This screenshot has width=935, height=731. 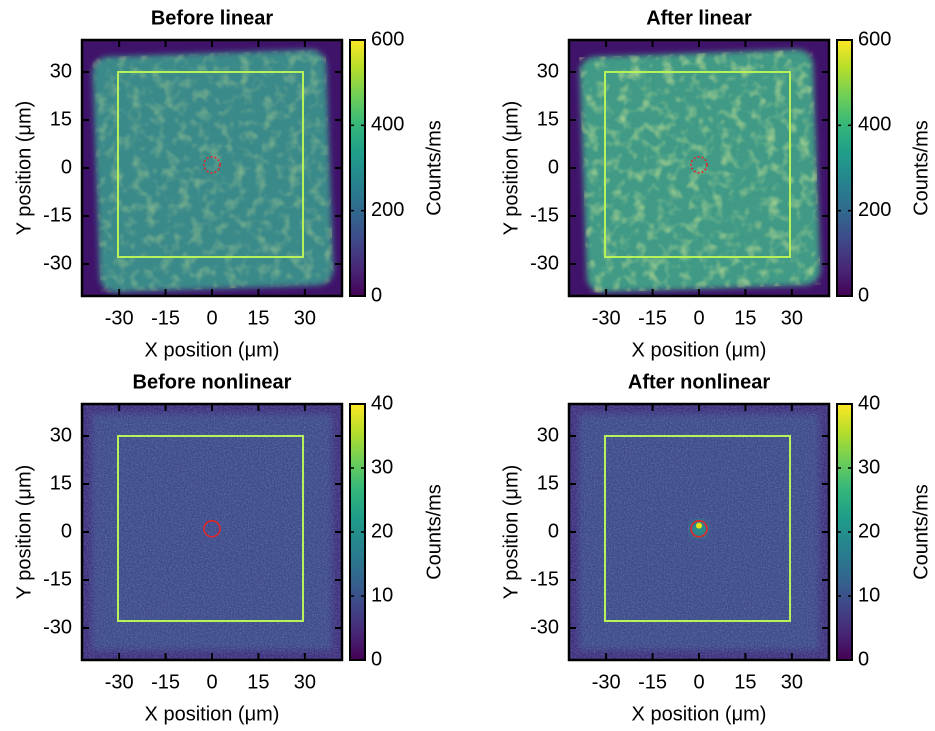 What do you see at coordinates (212, 382) in the screenshot?
I see `title: Before nonlinear` at bounding box center [212, 382].